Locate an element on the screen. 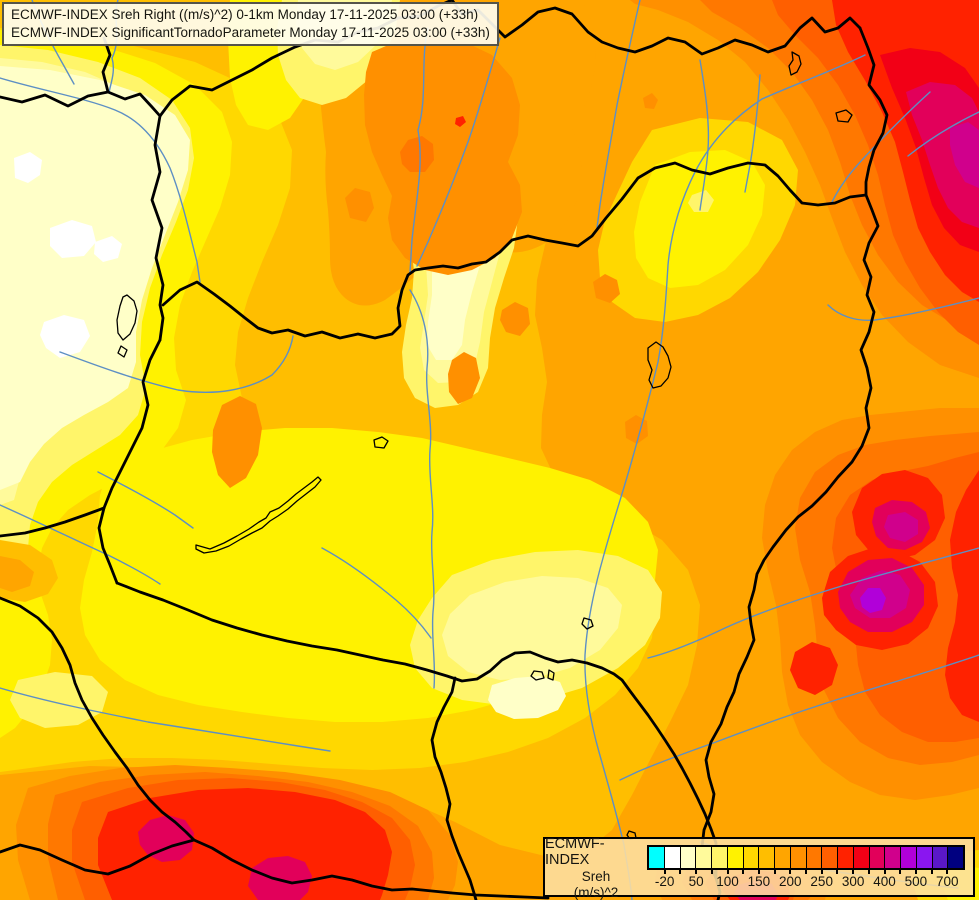 The width and height of the screenshot is (979, 900). scale-tick-label: 250 is located at coordinates (821, 881).